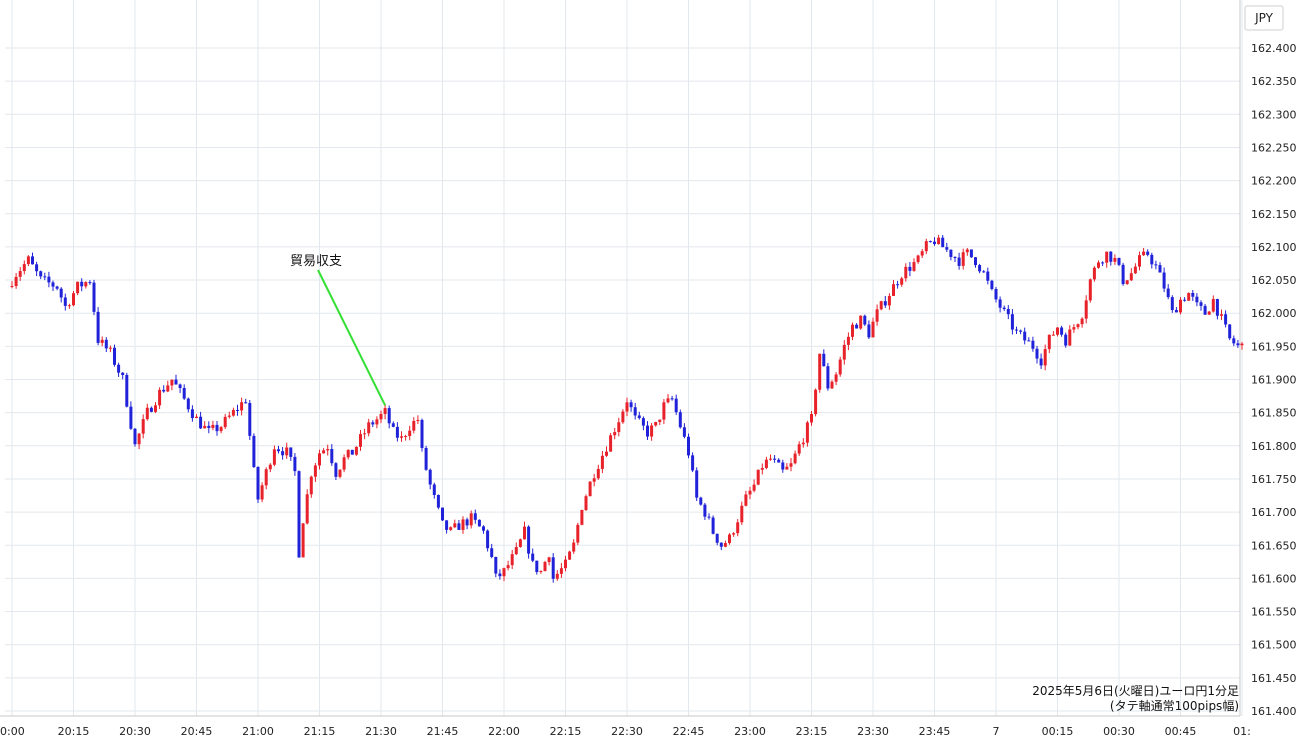  Describe the element at coordinates (1274, 280) in the screenshot. I see `price-tick-label: 162.050` at that location.